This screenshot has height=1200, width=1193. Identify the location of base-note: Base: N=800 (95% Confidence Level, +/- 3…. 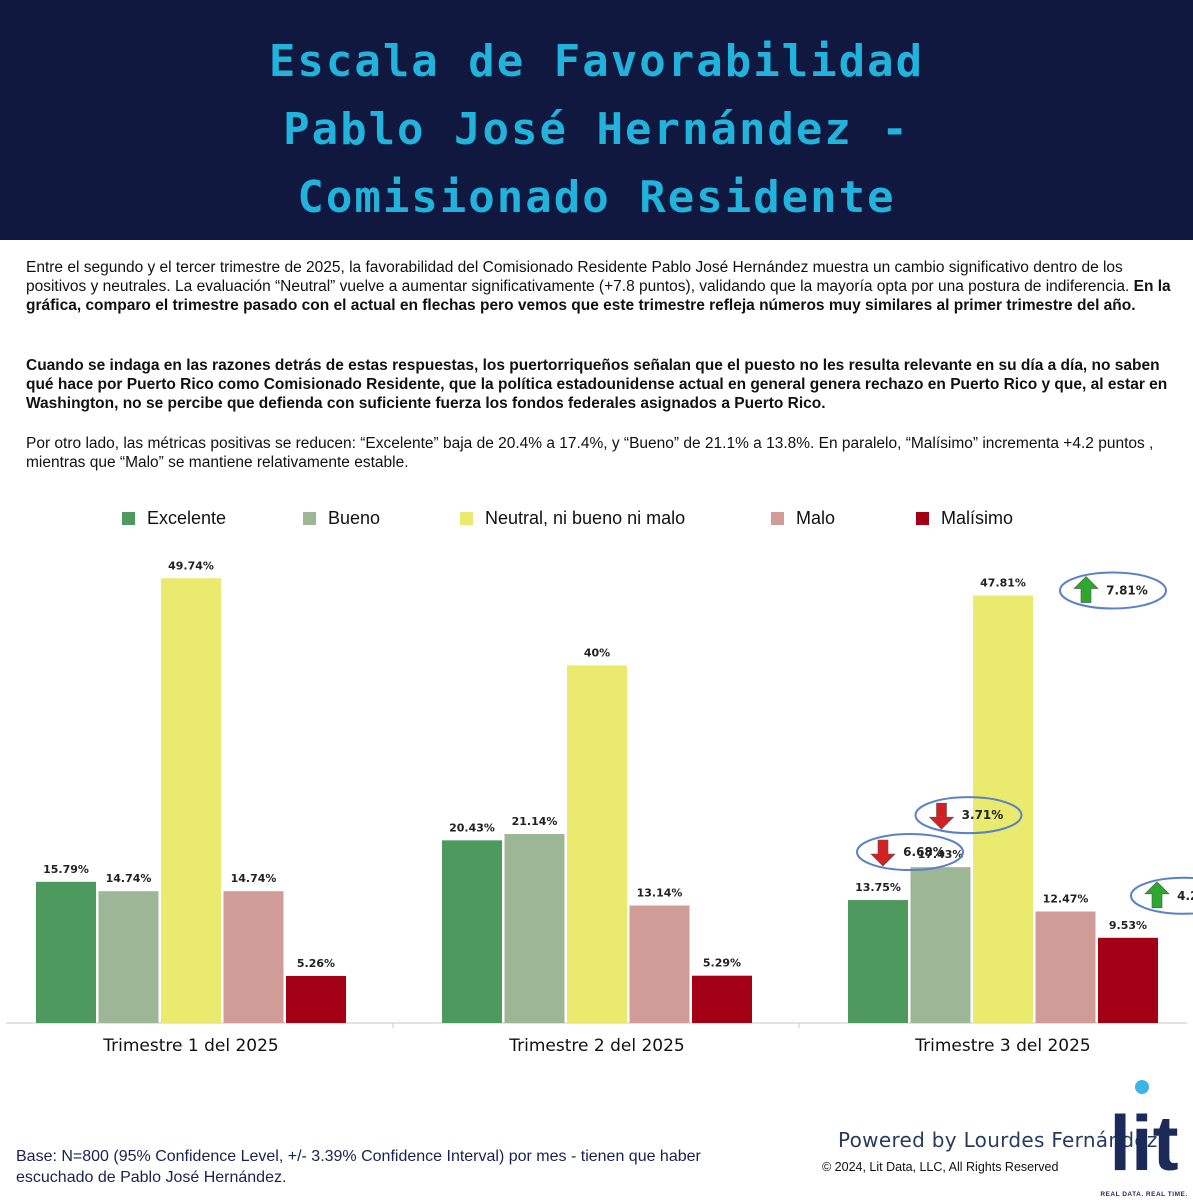
(358, 1167).